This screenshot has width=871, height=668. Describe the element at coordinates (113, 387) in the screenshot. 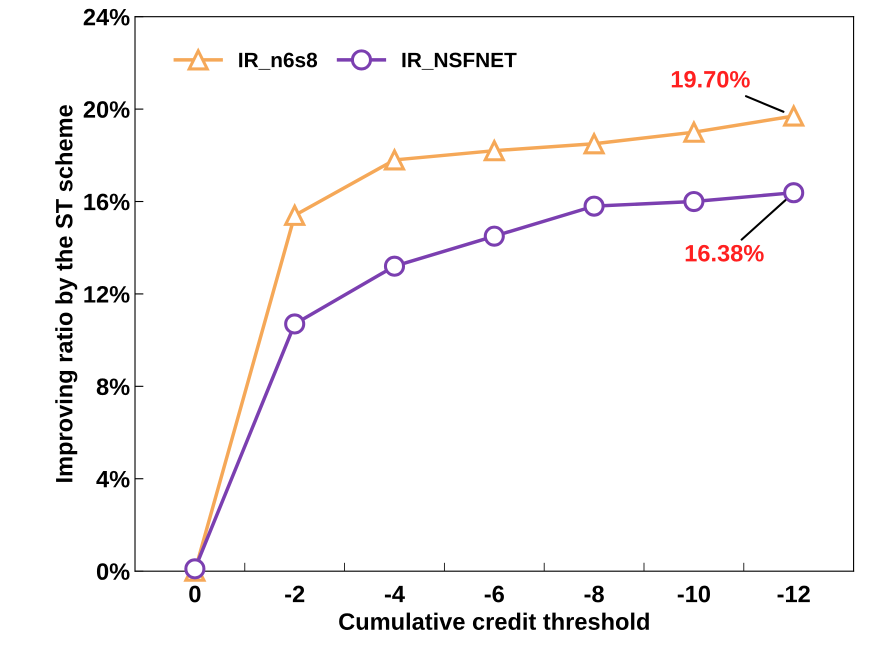

I see `y-tick-label: 8%` at that location.